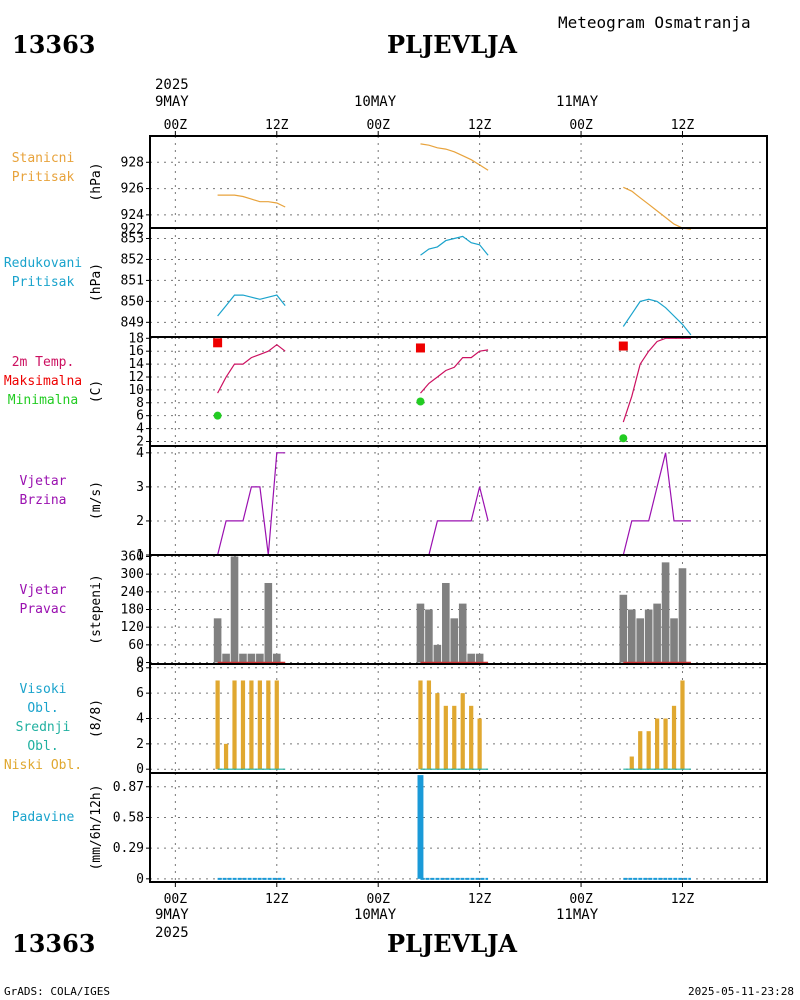 The width and height of the screenshot is (800, 1000). I want to click on panel-reduced-pressure: 849 850 851 852 853, so click(444, 282).